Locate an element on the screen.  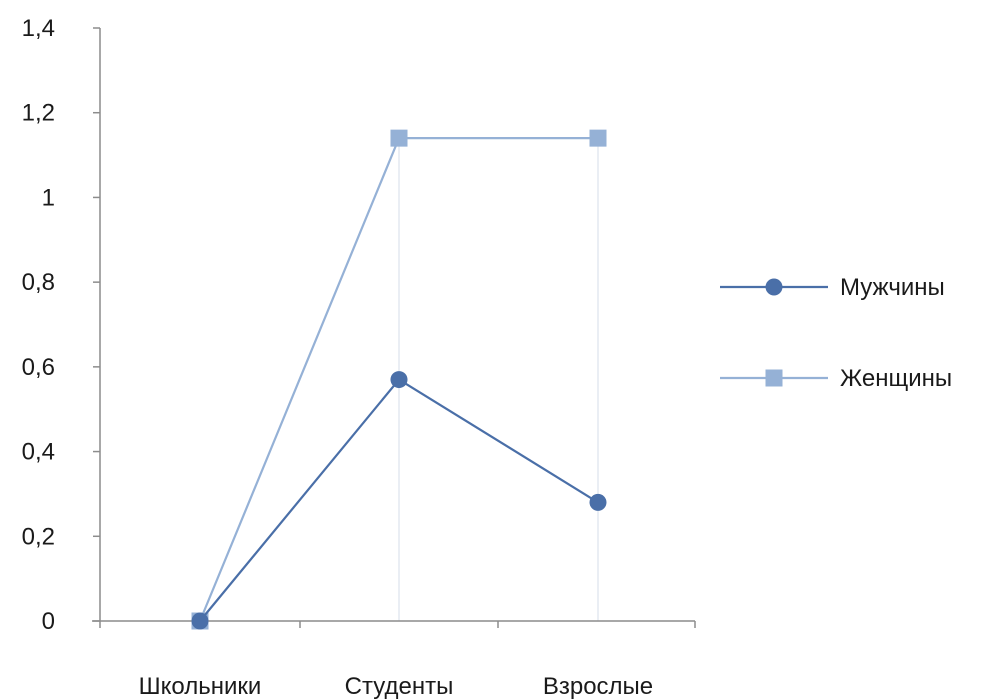
y-tick-label: 1 is located at coordinates (48, 197).